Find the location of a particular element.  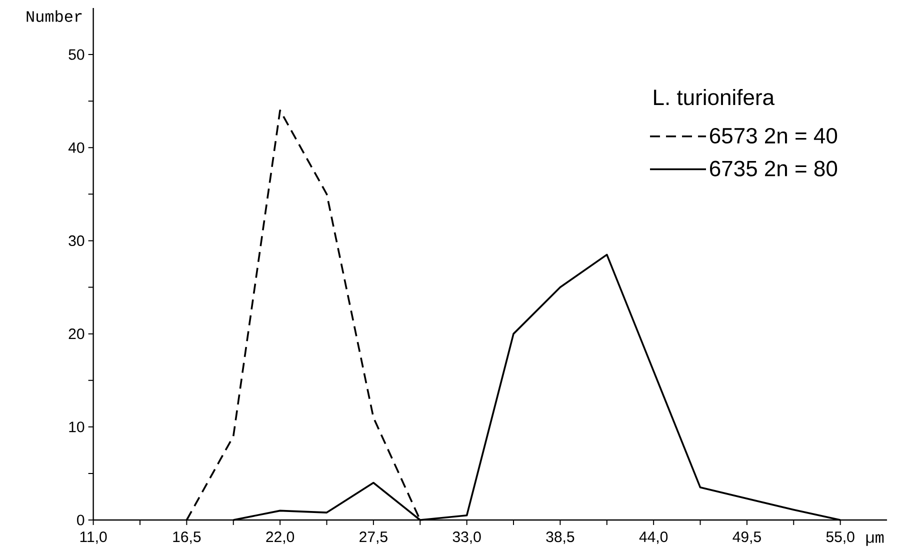

x-tick-label: 55,0 is located at coordinates (840, 538).